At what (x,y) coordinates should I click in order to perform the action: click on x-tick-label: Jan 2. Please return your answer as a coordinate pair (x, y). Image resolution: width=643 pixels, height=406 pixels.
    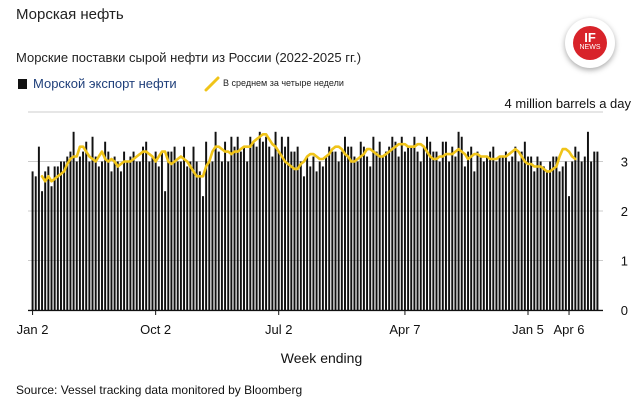
    Looking at the image, I should click on (33, 329).